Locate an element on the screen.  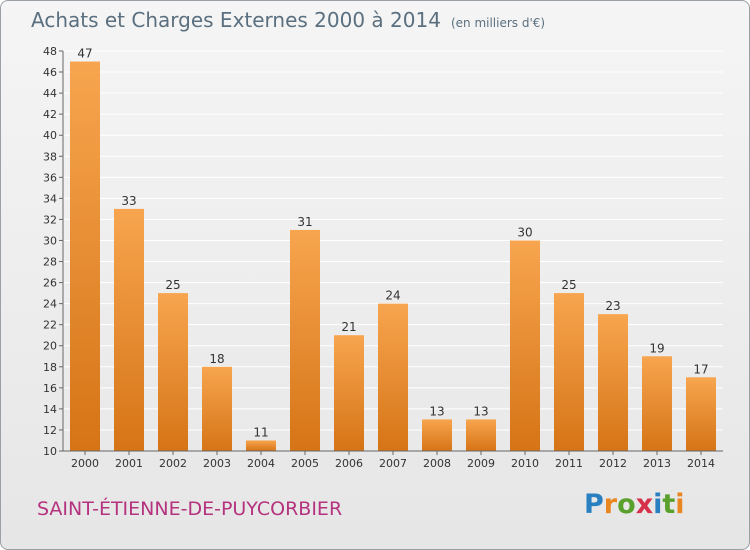
x-tick-label: 2000 is located at coordinates (85, 463).